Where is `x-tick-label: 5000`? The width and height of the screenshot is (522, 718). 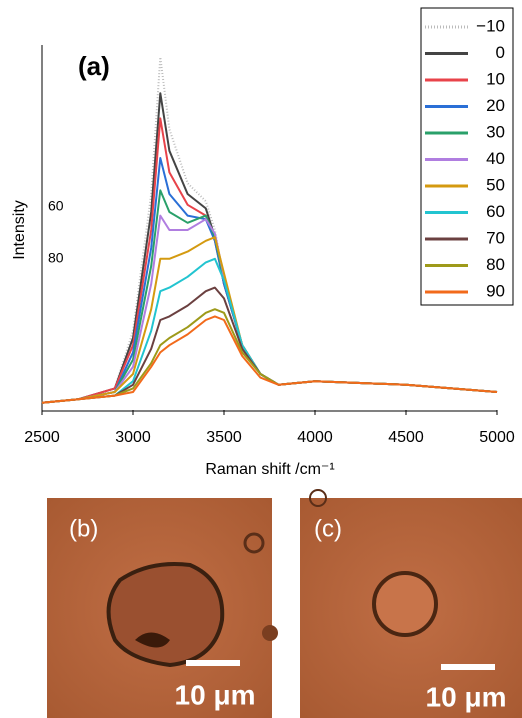 x-tick-label: 5000 is located at coordinates (497, 437).